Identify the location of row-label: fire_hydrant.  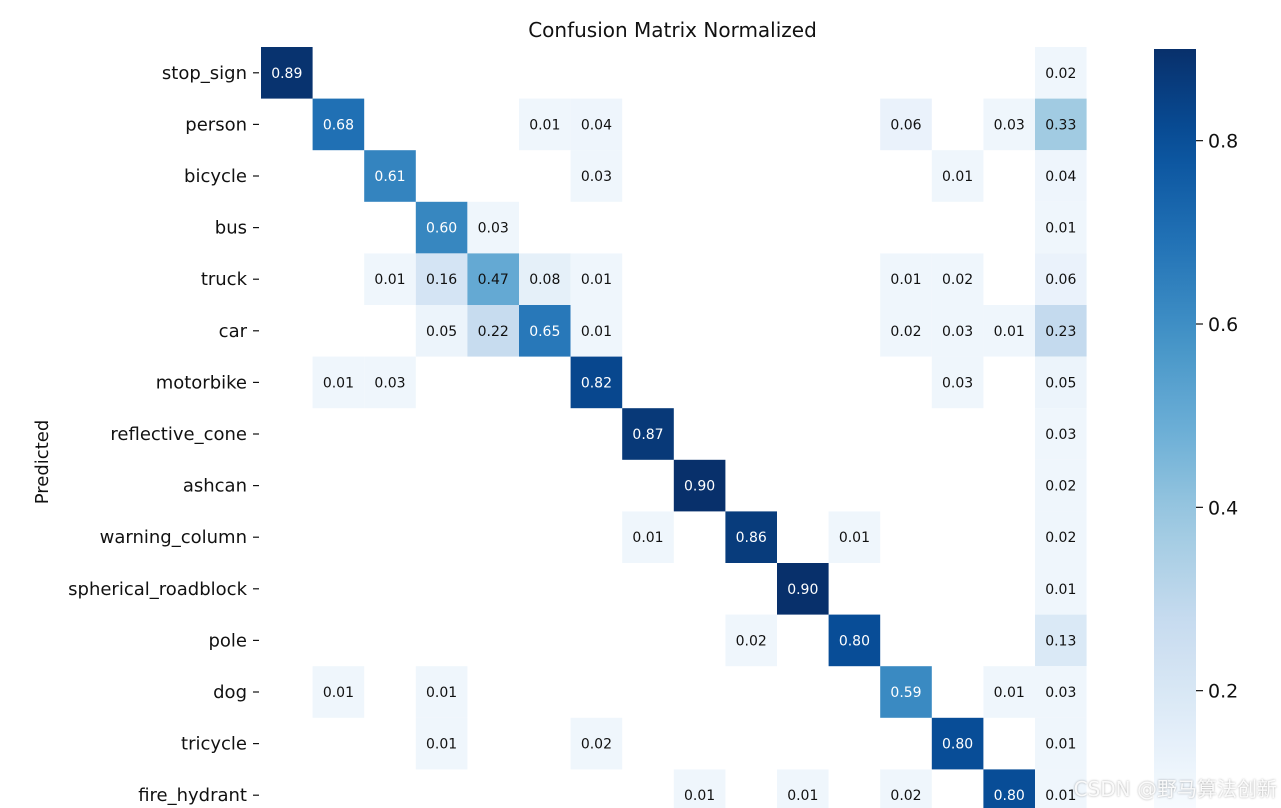
(192, 795).